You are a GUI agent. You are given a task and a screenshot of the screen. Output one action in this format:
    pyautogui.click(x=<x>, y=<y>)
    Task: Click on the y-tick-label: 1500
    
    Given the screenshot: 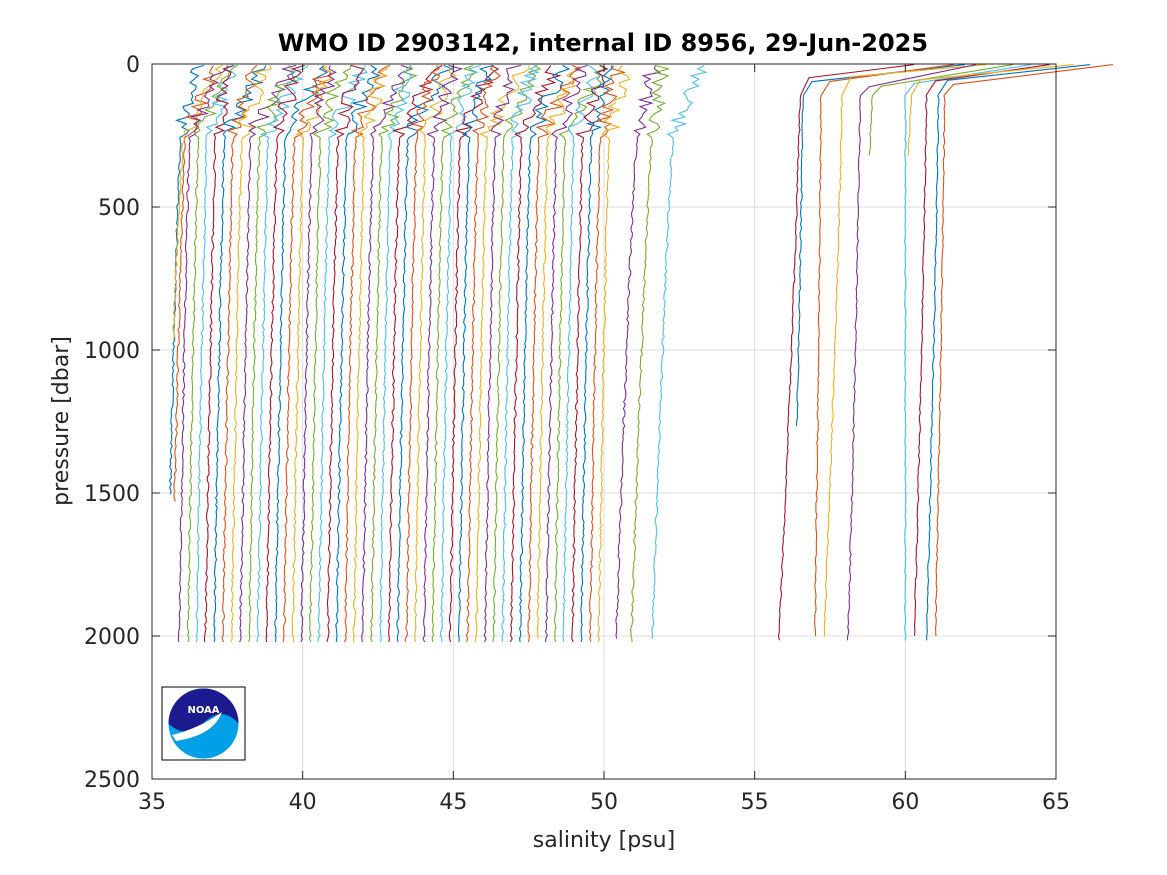 What is the action you would take?
    pyautogui.click(x=112, y=494)
    